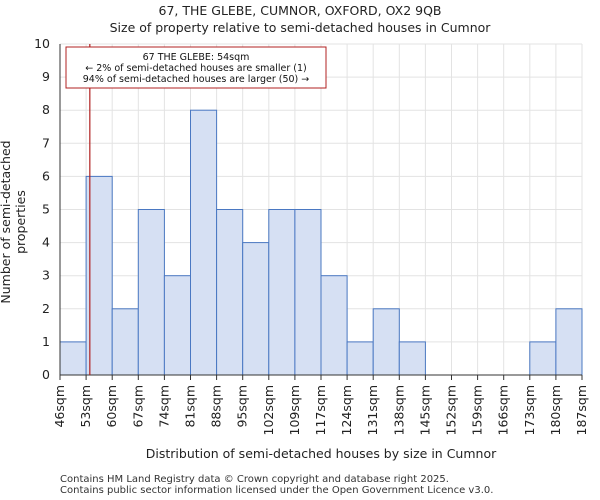 This screenshot has width=600, height=500. What do you see at coordinates (46, 76) in the screenshot?
I see `y-tick-label: 9` at bounding box center [46, 76].